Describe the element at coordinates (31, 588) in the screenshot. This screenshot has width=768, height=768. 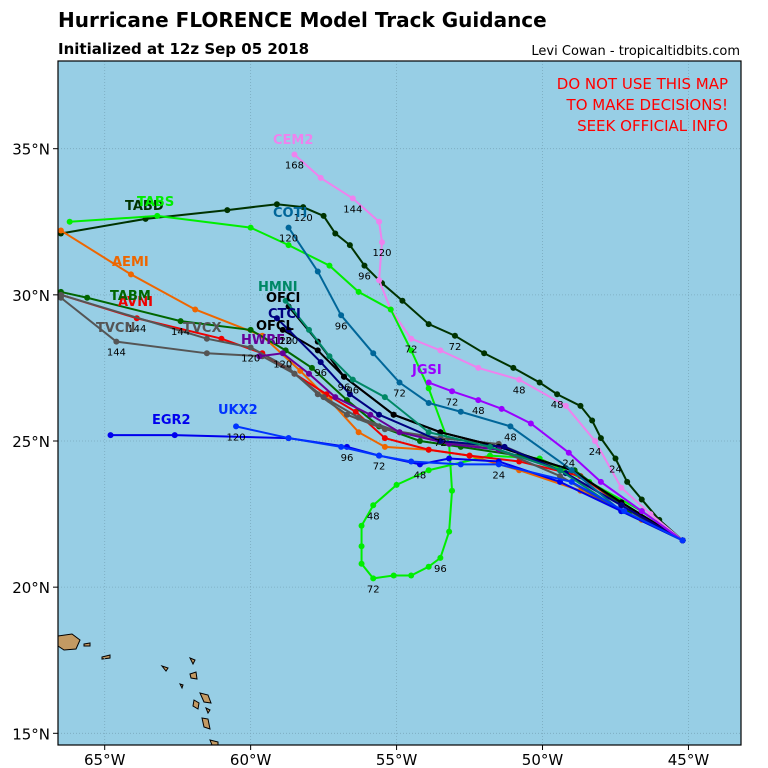
I see `y-tick-label: 20°N` at that location.